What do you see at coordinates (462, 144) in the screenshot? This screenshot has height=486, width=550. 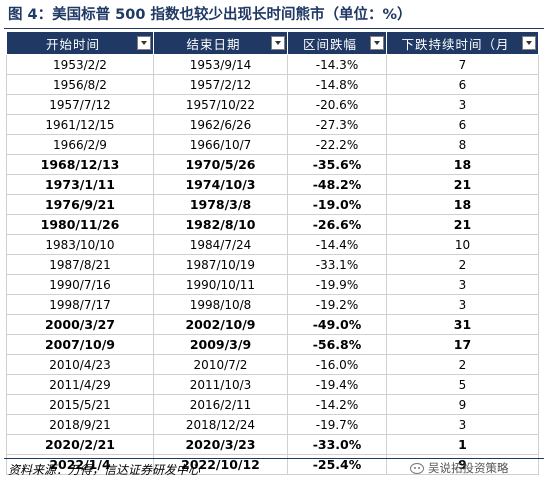 I see `duration-cell: 8` at bounding box center [462, 144].